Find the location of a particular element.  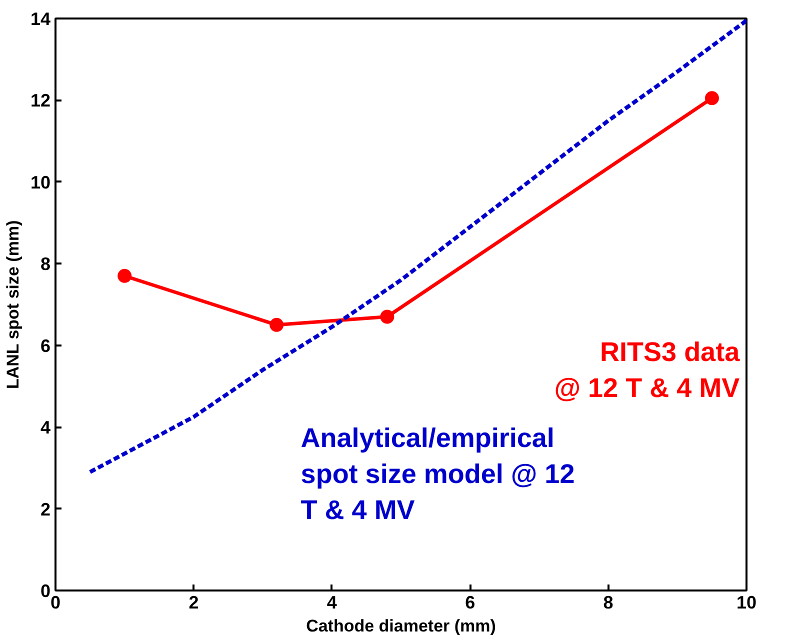

y-tick-label: 4 is located at coordinates (45, 428).